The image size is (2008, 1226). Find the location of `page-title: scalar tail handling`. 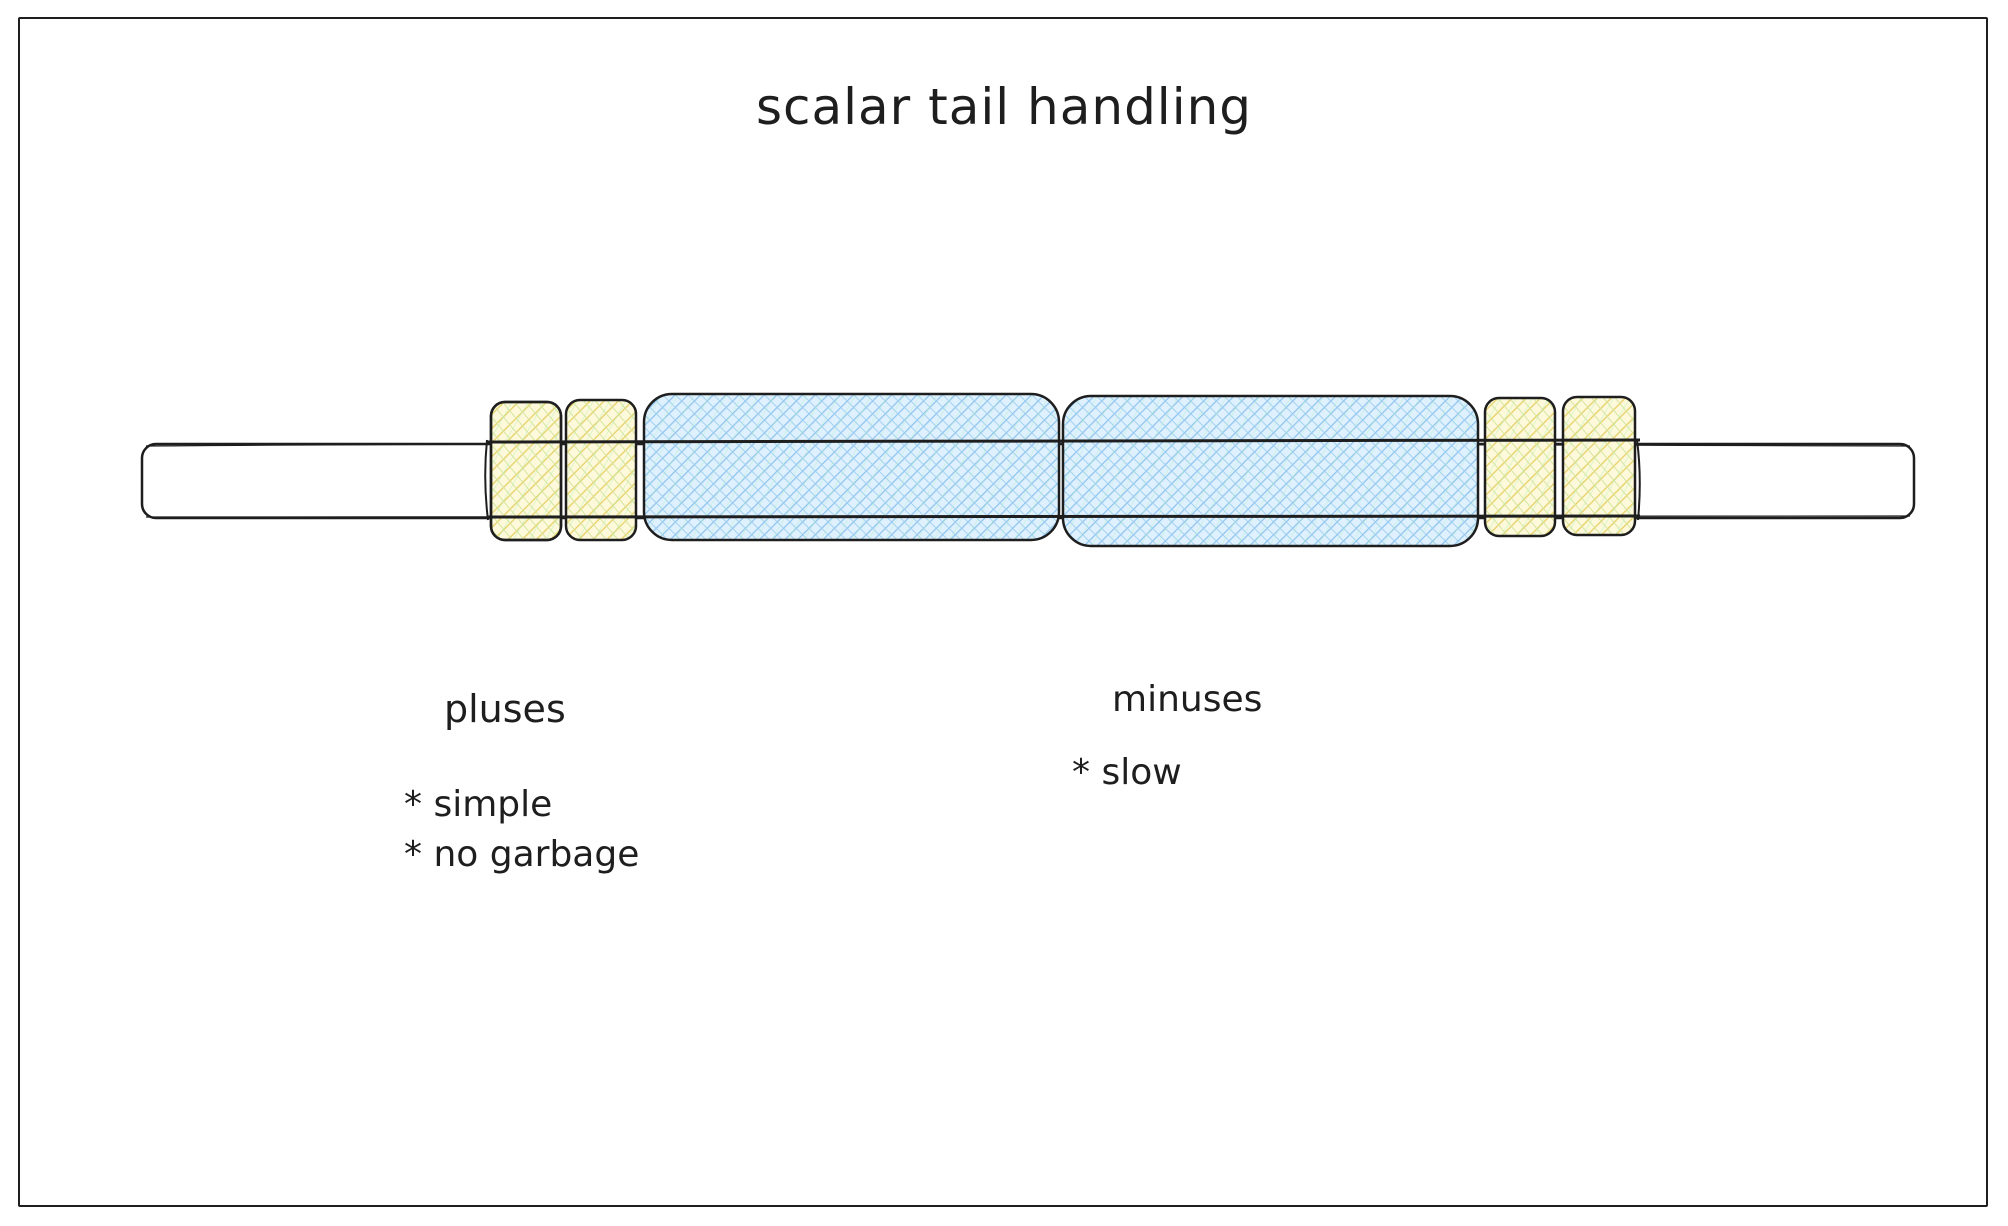

page-title: scalar tail handling is located at coordinates (1004, 107).